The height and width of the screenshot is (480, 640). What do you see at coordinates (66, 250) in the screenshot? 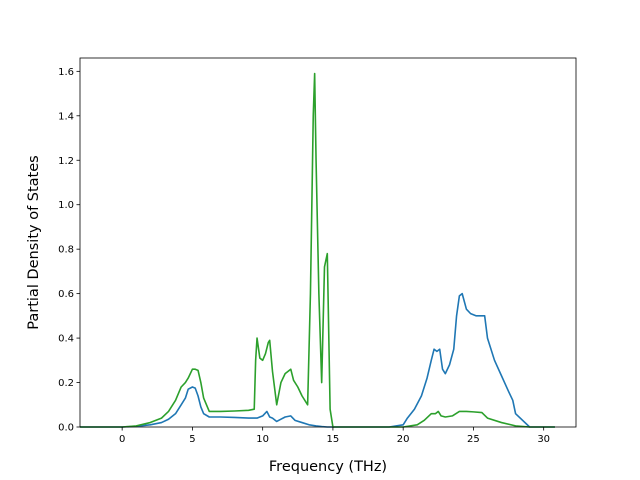
I see `y-tick-label: 0.8` at bounding box center [66, 250].